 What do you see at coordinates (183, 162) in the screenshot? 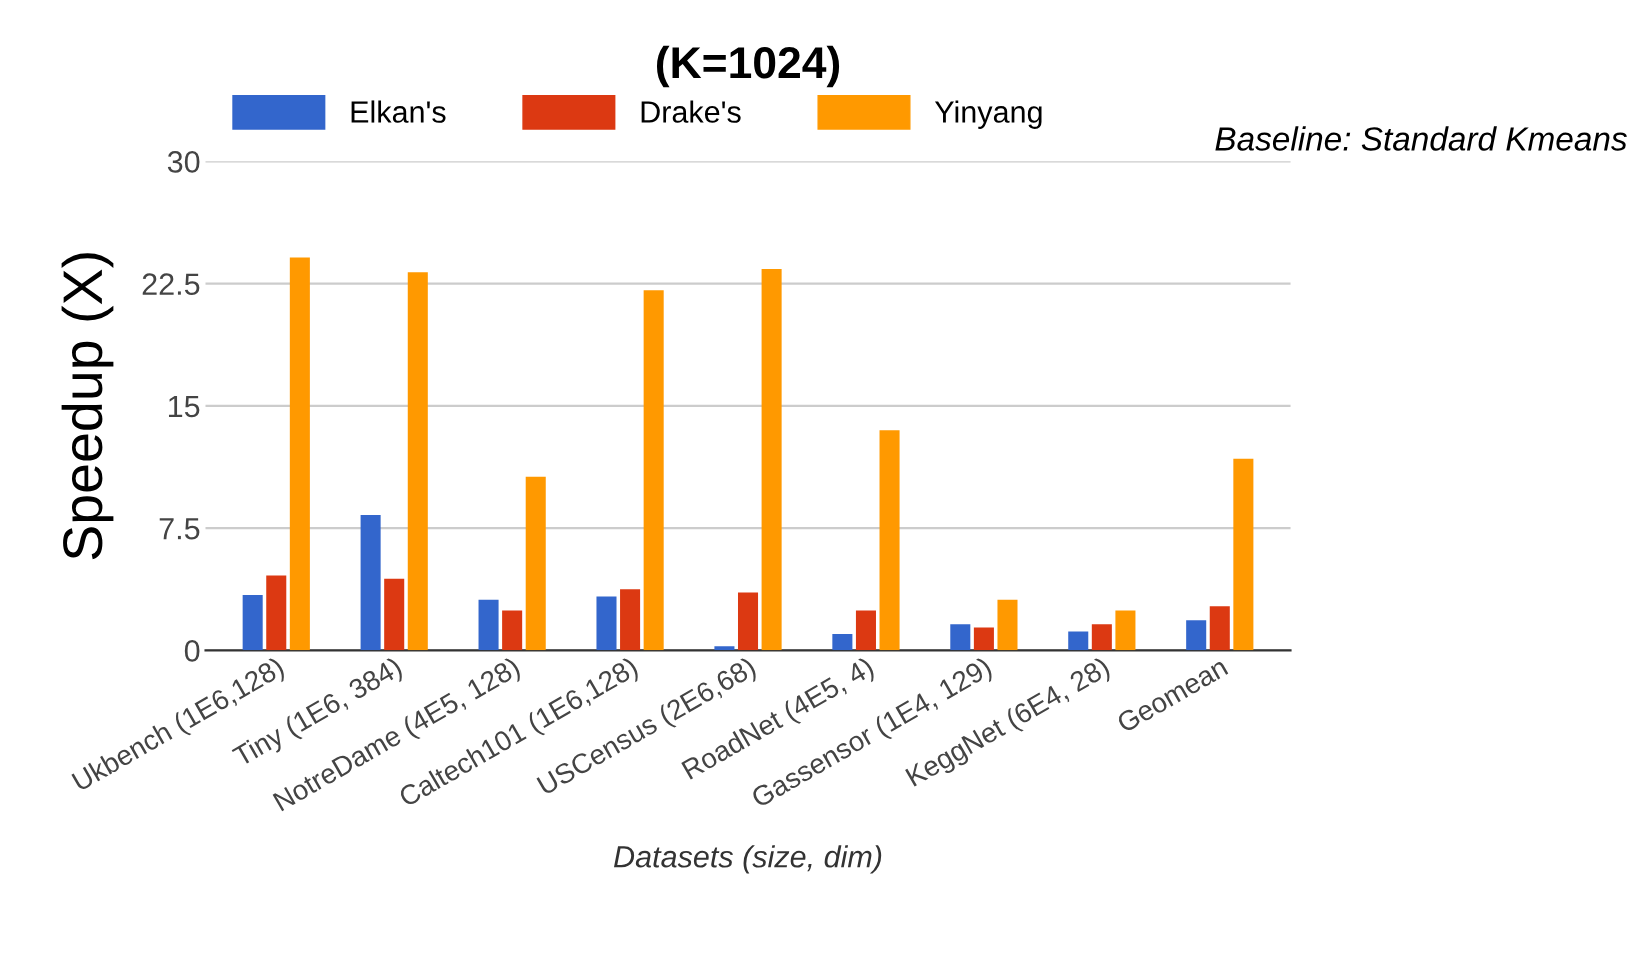
I see `y-tick-label: 30` at bounding box center [183, 162].